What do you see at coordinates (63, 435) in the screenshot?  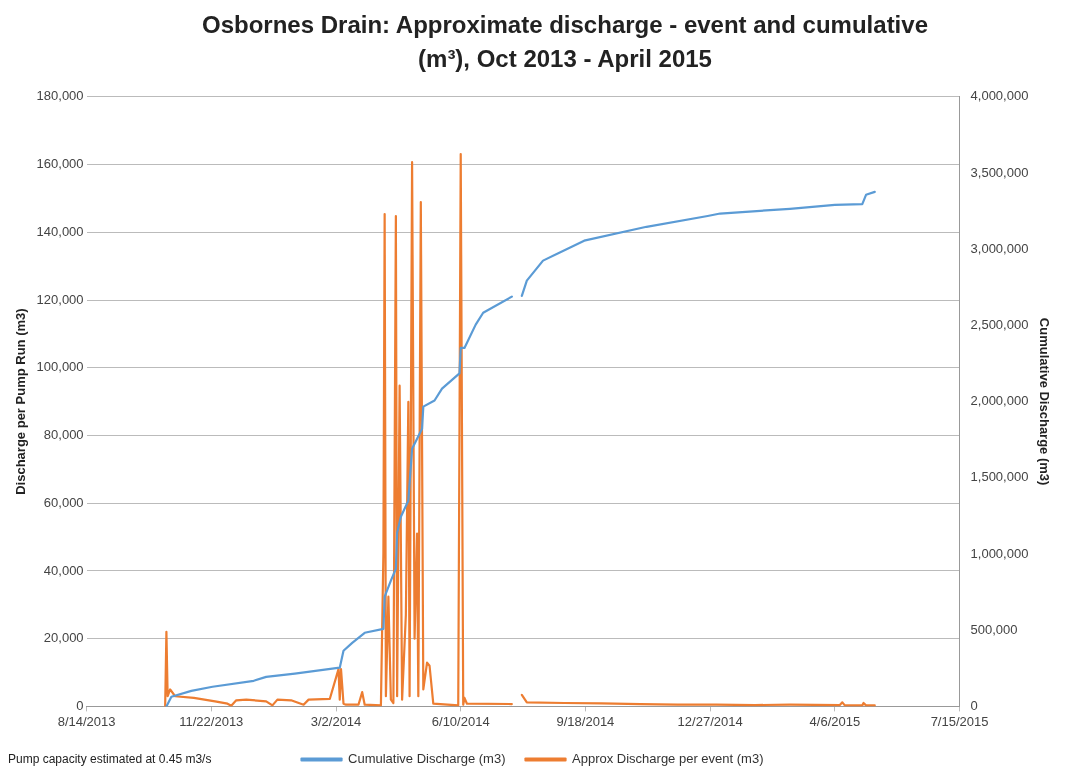 I see `y-tick-label: 80,000` at bounding box center [63, 435].